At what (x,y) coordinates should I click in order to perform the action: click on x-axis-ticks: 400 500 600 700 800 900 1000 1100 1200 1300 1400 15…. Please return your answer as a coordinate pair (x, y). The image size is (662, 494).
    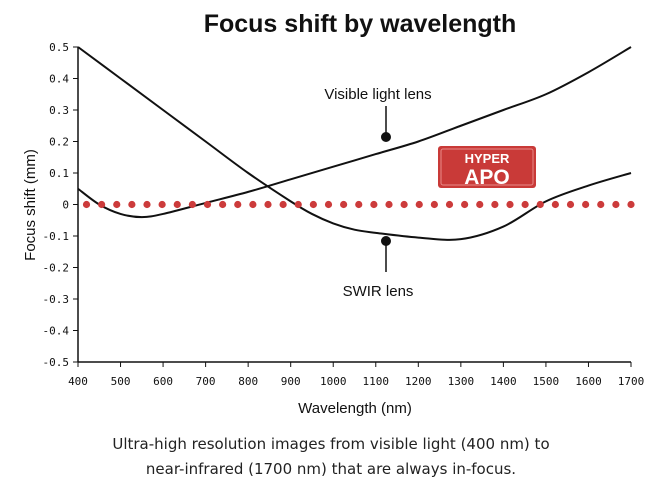
    Looking at the image, I should click on (356, 375).